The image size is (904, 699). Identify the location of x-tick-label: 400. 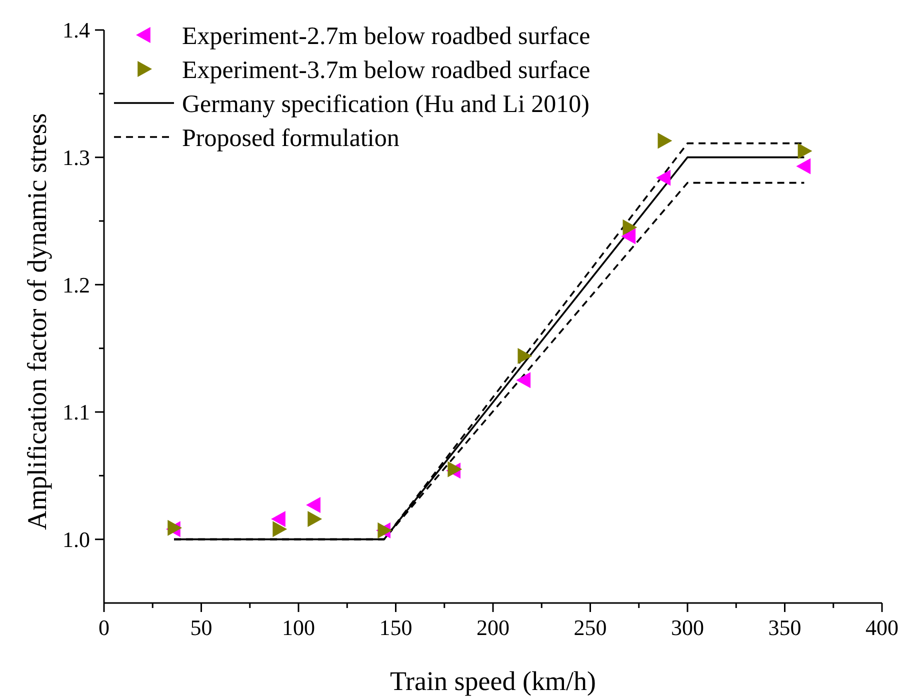
(882, 627).